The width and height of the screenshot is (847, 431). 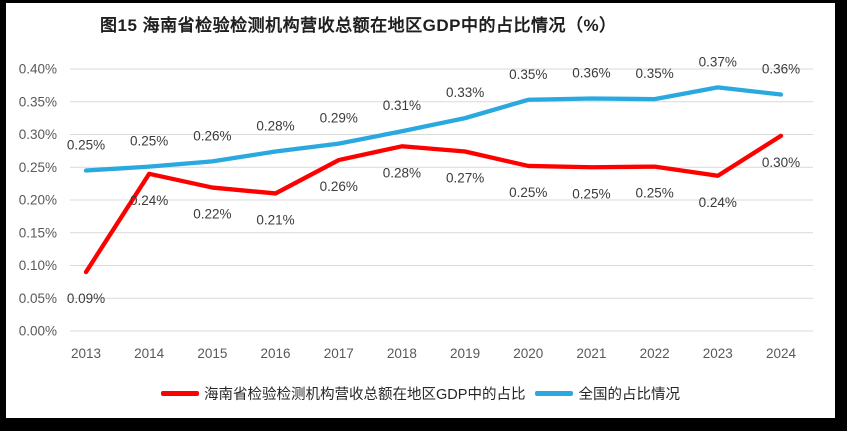 I want to click on legend-label-hainan: 海南省检验检测机构营收总额在地区GDP中的占比, so click(x=365, y=395).